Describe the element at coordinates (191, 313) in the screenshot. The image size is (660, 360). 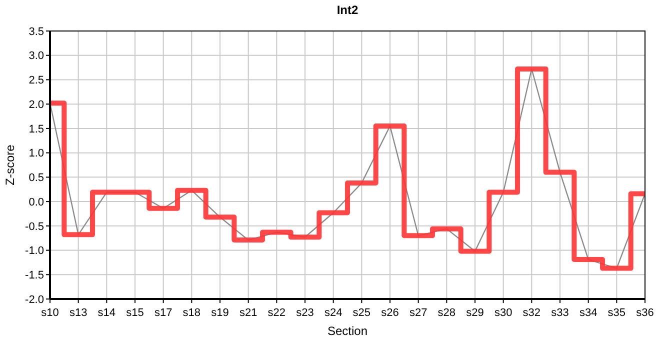
I see `x-tick-label: s18` at that location.